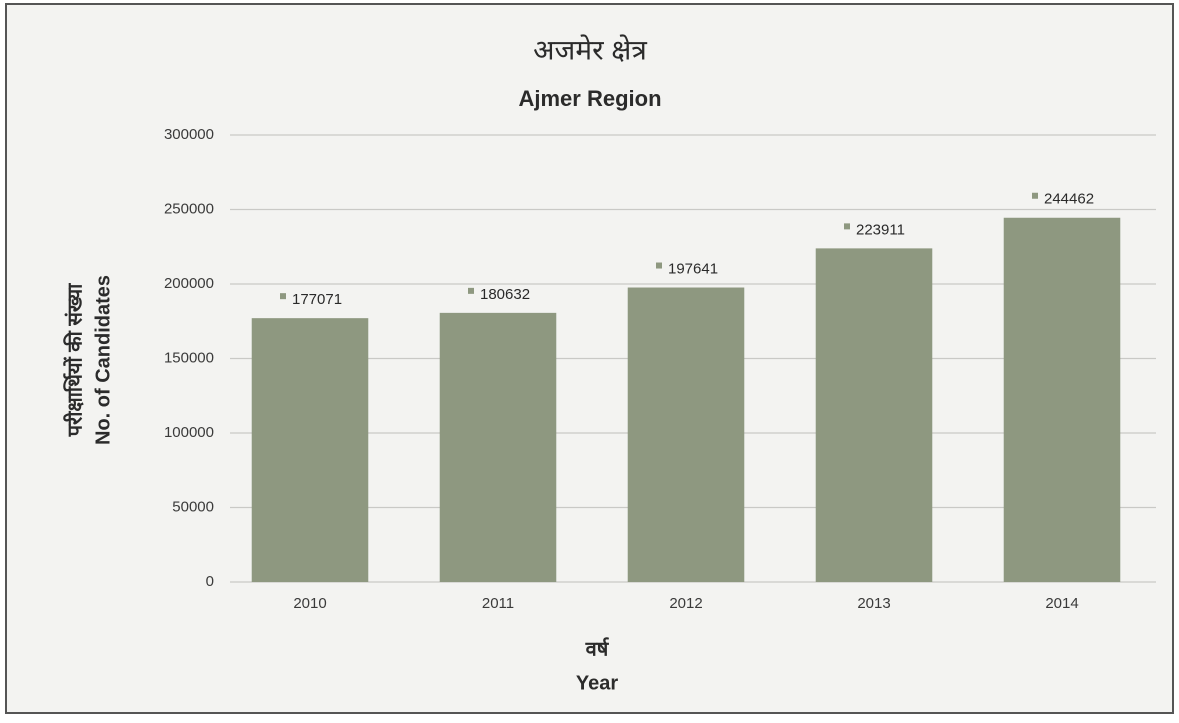 The height and width of the screenshot is (723, 1179). What do you see at coordinates (193, 506) in the screenshot?
I see `y-tick-label: 50000` at bounding box center [193, 506].